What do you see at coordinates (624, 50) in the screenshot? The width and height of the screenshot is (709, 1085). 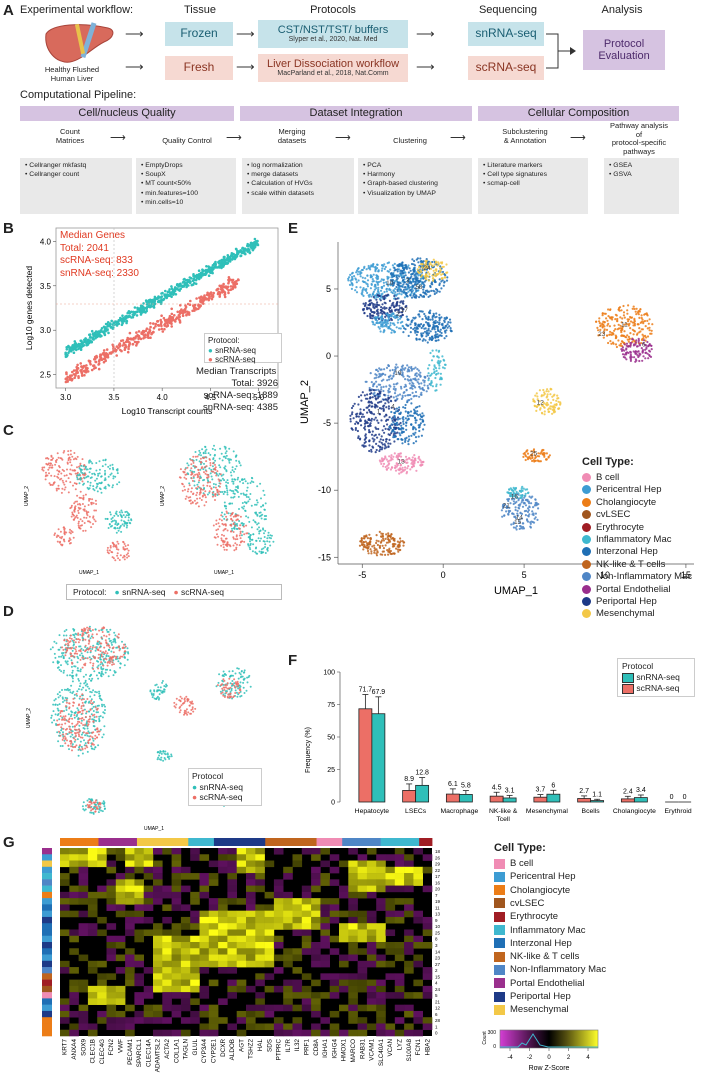 I see `analysis-box: Protocol Evaluation` at bounding box center [624, 50].